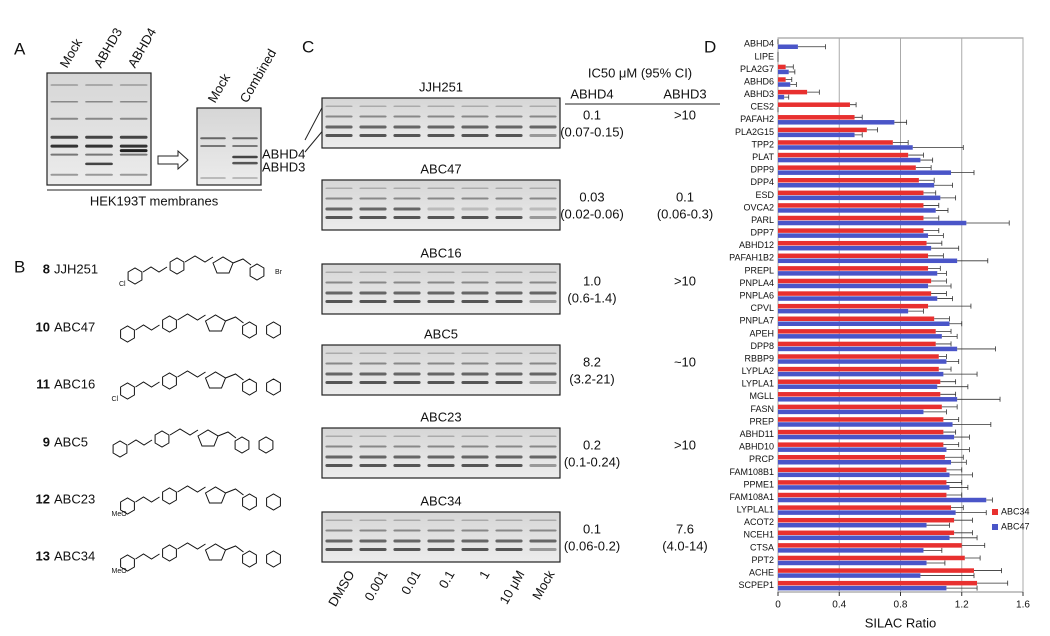 The height and width of the screenshot is (636, 1050). I want to click on panel-letter: A, so click(20, 48).